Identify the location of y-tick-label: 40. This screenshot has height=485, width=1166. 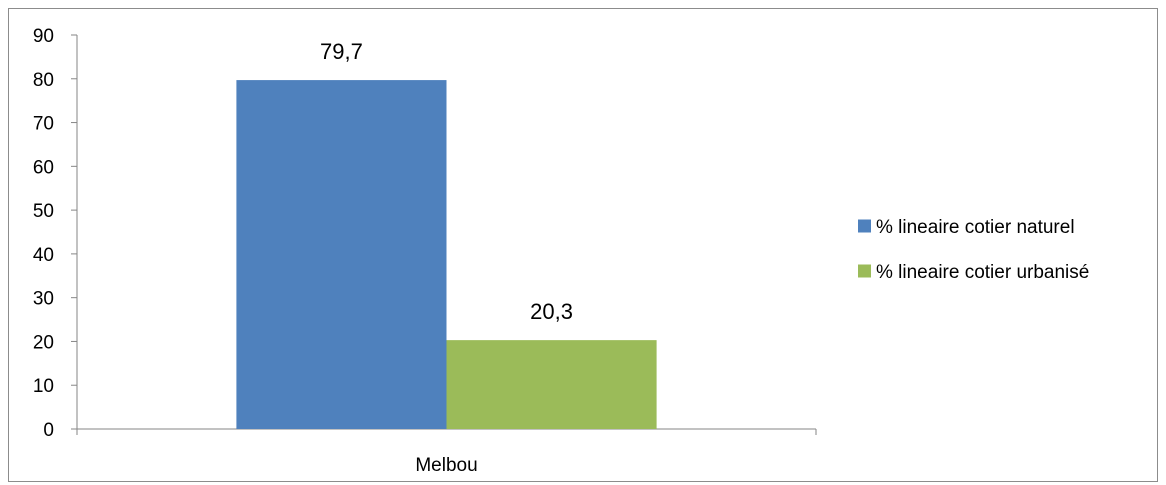
(43, 255).